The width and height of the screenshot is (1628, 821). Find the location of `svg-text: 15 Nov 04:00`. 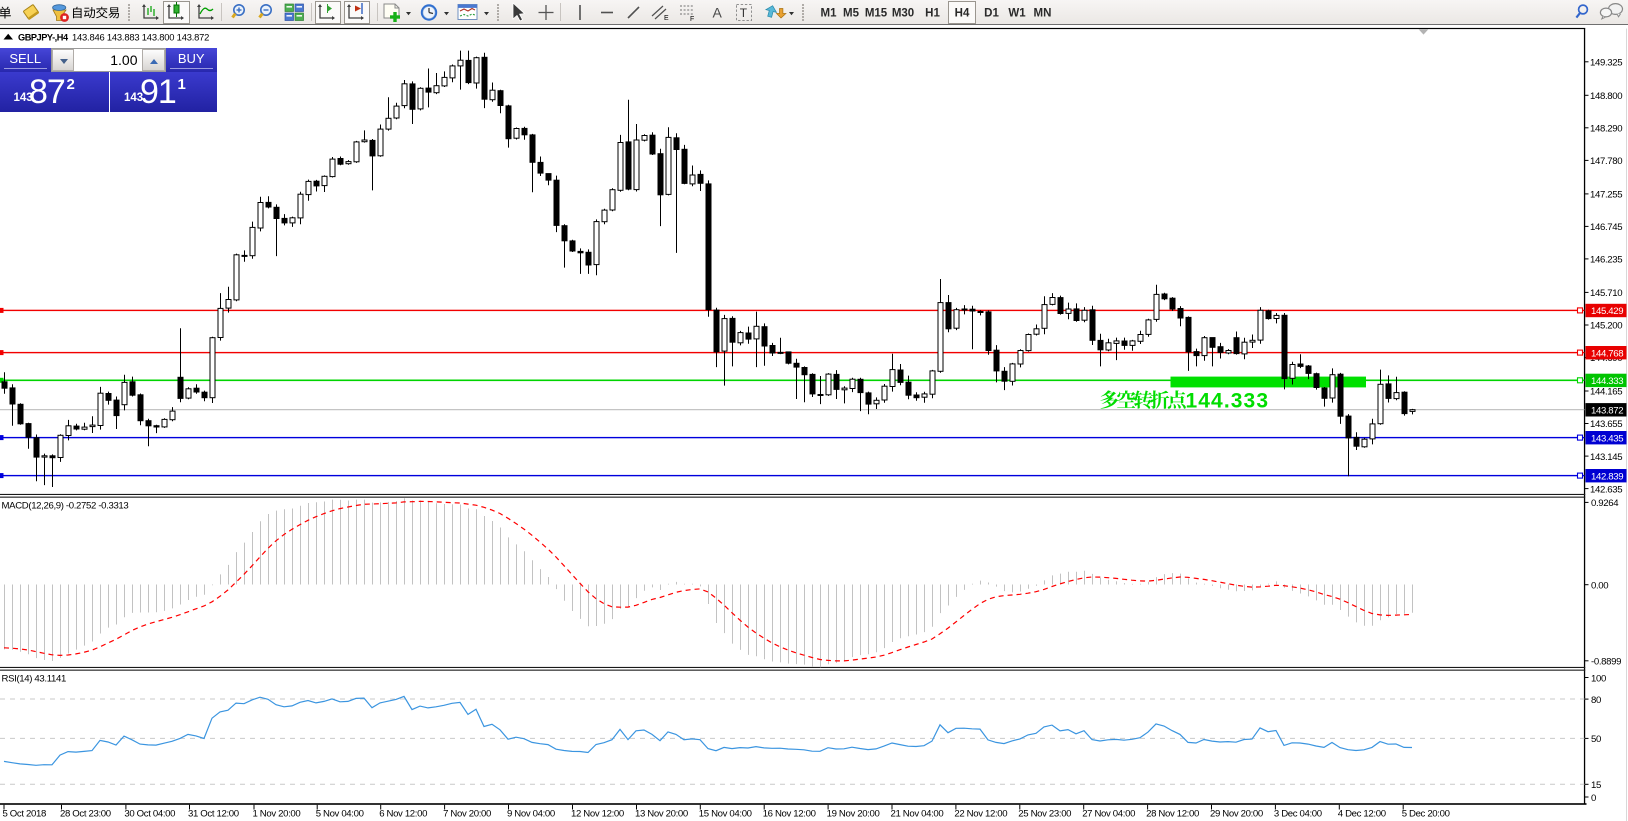

svg-text: 15 Nov 04:00 is located at coordinates (725, 814).